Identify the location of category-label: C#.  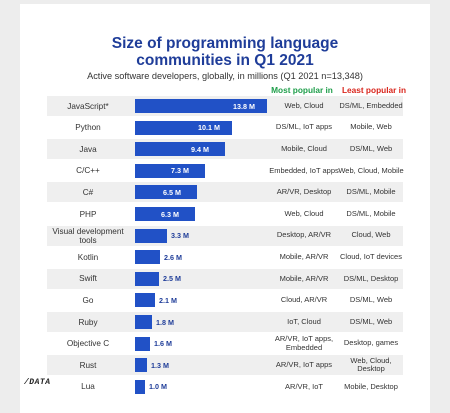
(88, 192).